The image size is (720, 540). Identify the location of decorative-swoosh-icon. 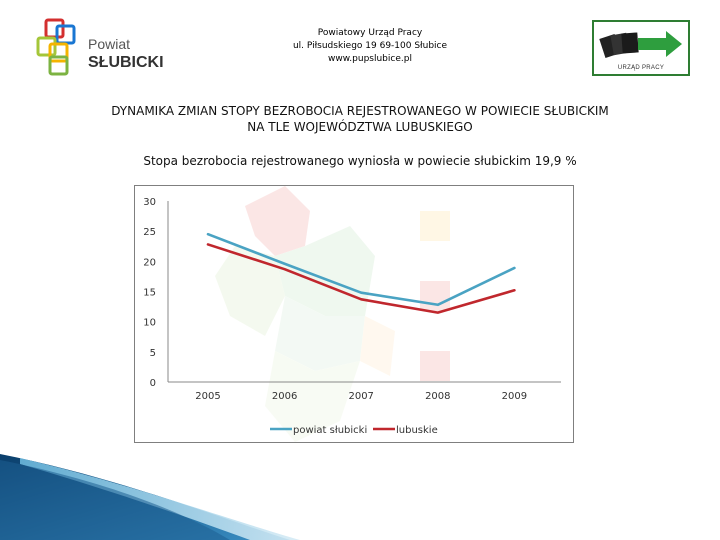
(150, 497).